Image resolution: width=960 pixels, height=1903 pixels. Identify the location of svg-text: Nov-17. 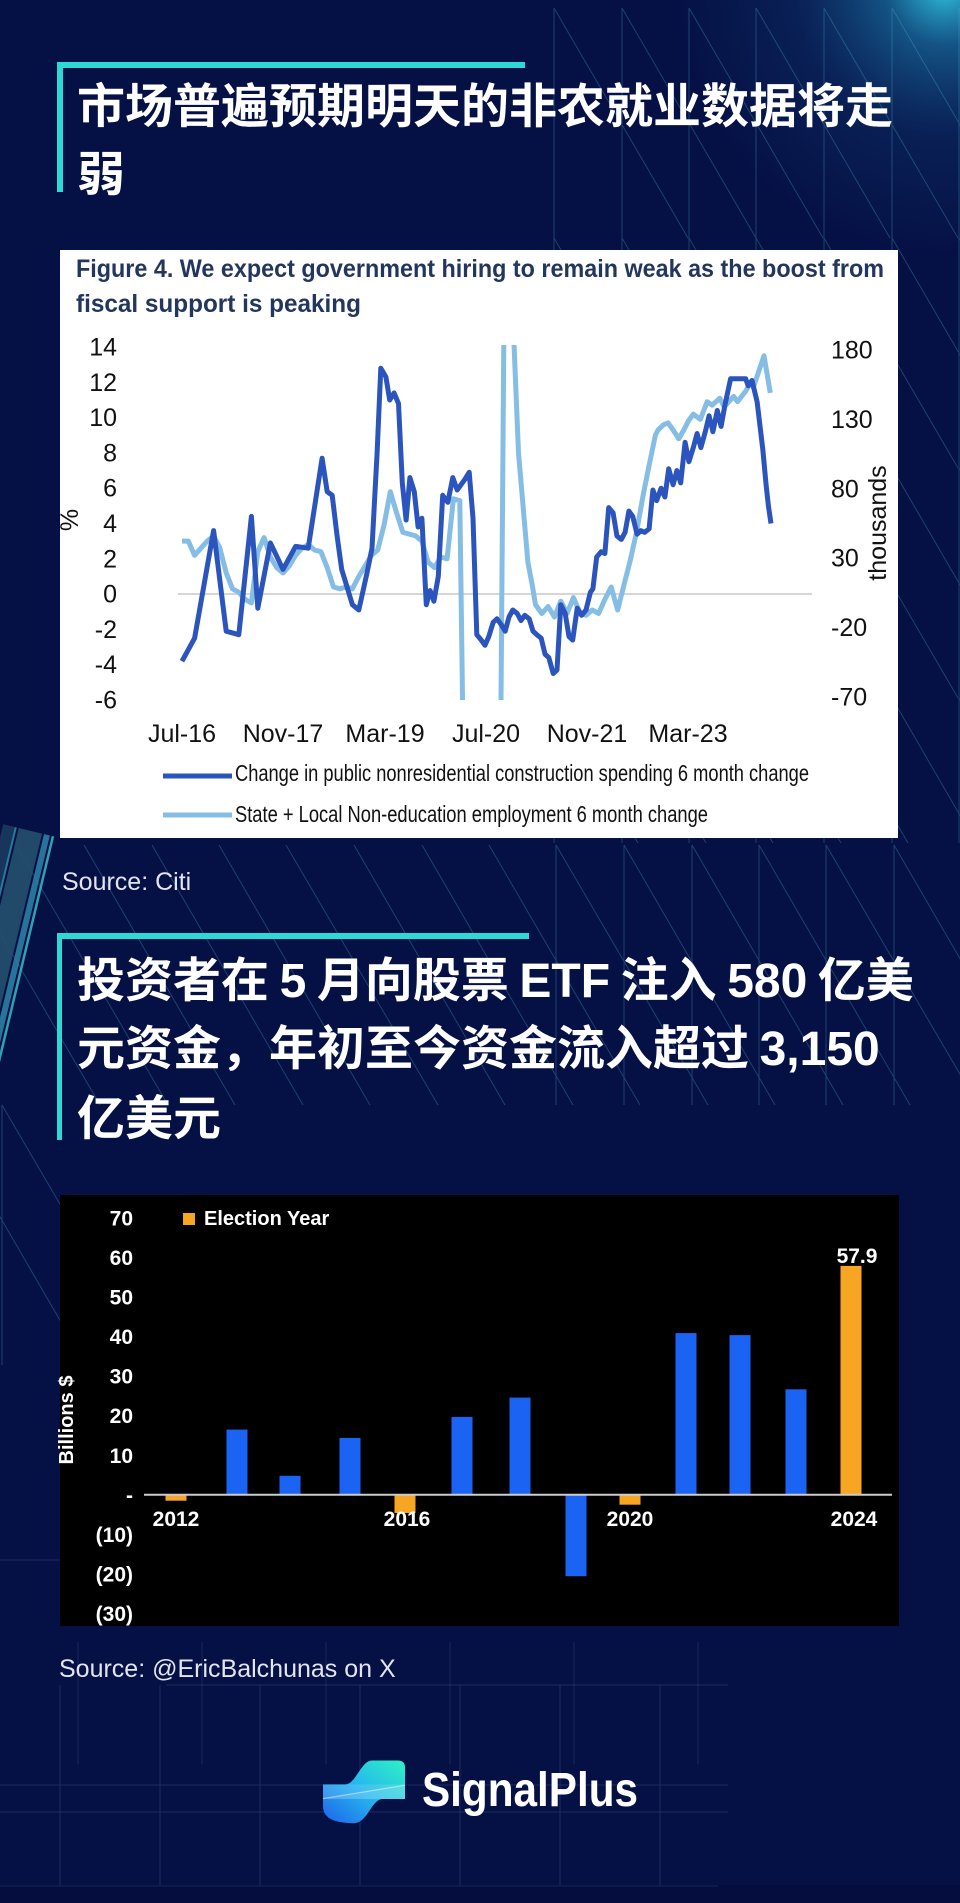
(283, 734).